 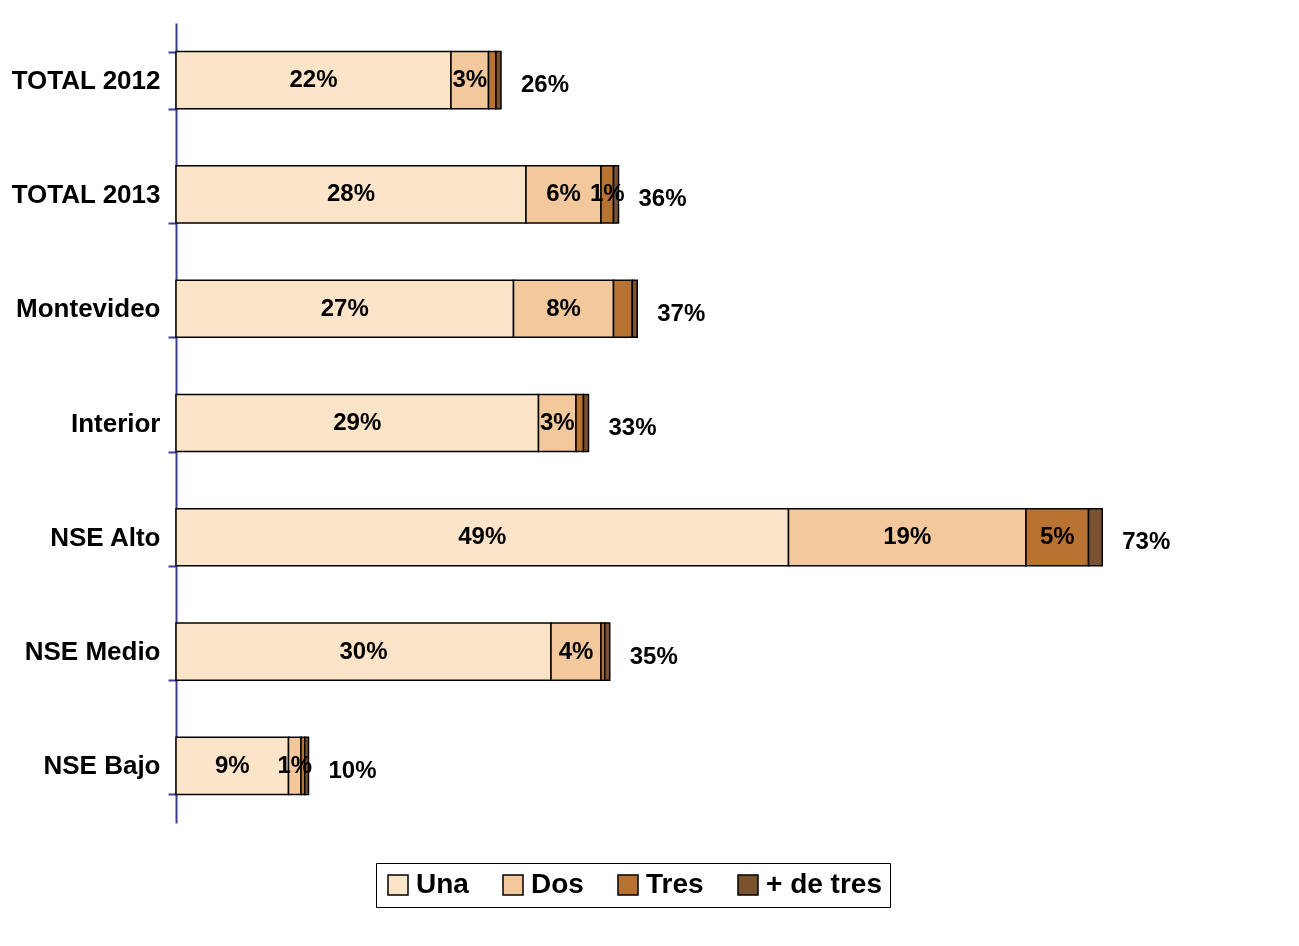 What do you see at coordinates (86, 79) in the screenshot?
I see `y-tick-label: TOTAL 2012` at bounding box center [86, 79].